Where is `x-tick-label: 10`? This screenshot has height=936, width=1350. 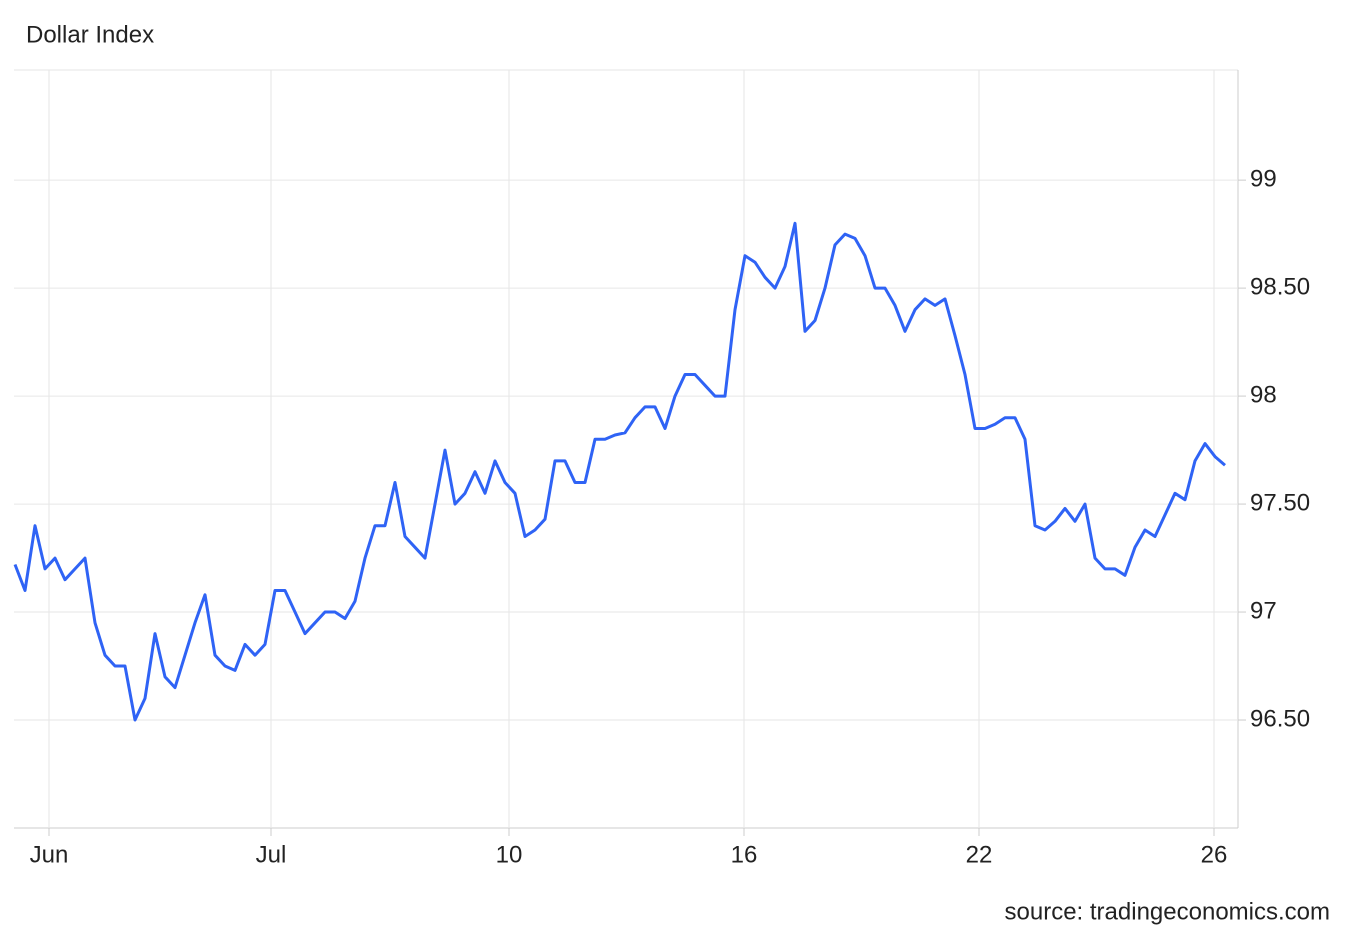
x-tick-label: 10 is located at coordinates (509, 854).